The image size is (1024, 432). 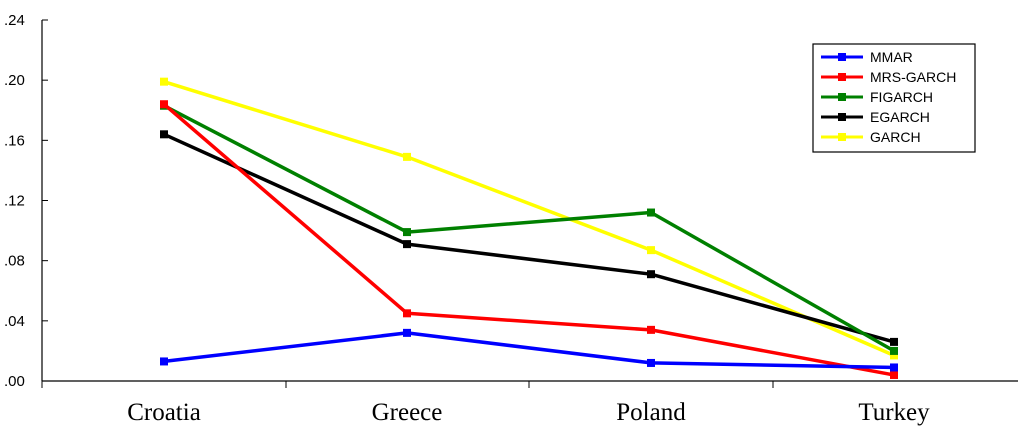 I want to click on y-tick-label: .20, so click(x=14, y=80).